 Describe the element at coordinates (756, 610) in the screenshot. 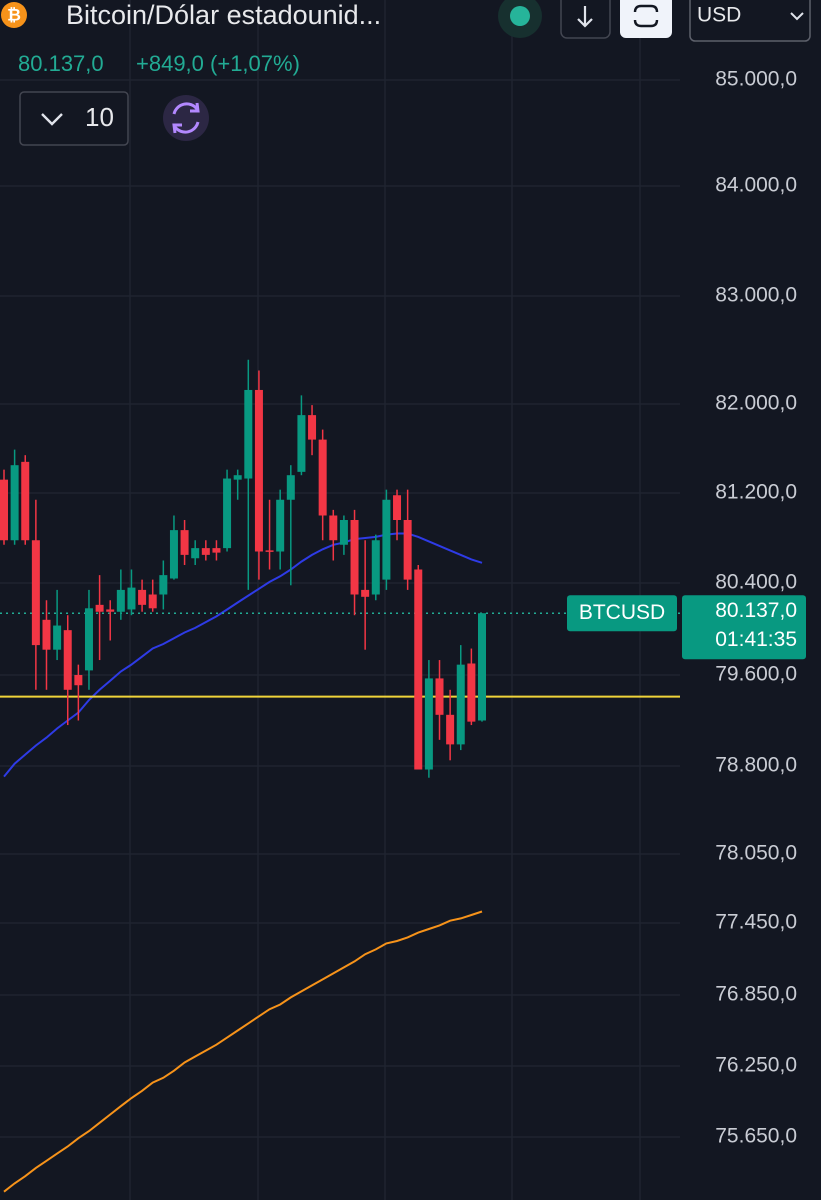

I see `price-badge-label: 80.137,0` at that location.